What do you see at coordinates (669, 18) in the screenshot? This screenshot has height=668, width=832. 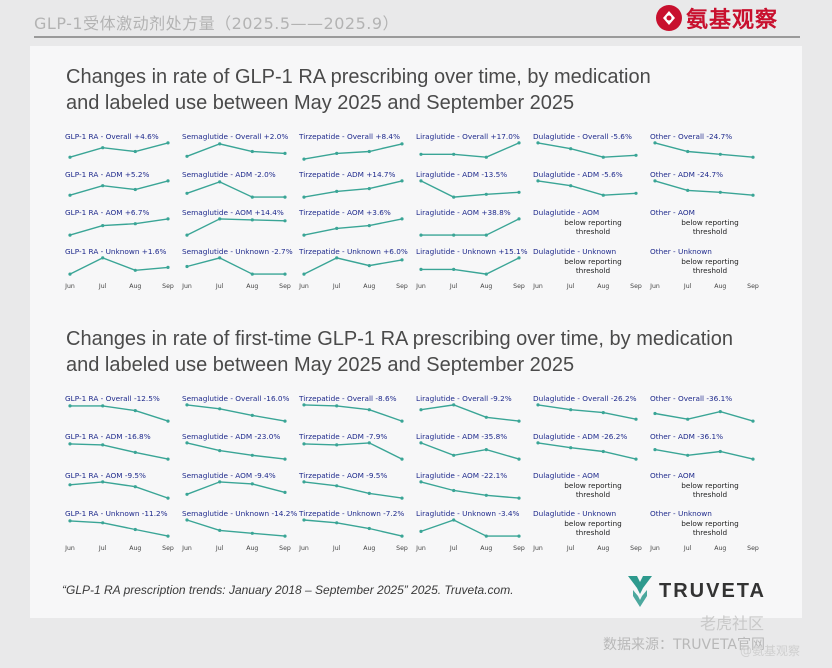 I see `logo-badge-icon` at bounding box center [669, 18].